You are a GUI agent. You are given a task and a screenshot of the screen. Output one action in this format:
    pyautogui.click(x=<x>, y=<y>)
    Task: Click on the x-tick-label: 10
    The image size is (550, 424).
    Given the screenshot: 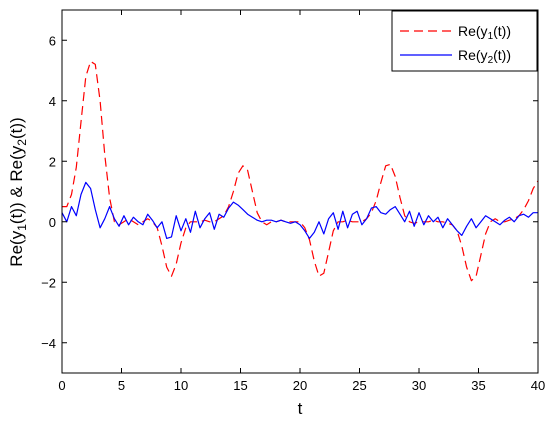 What is the action you would take?
    pyautogui.click(x=181, y=385)
    